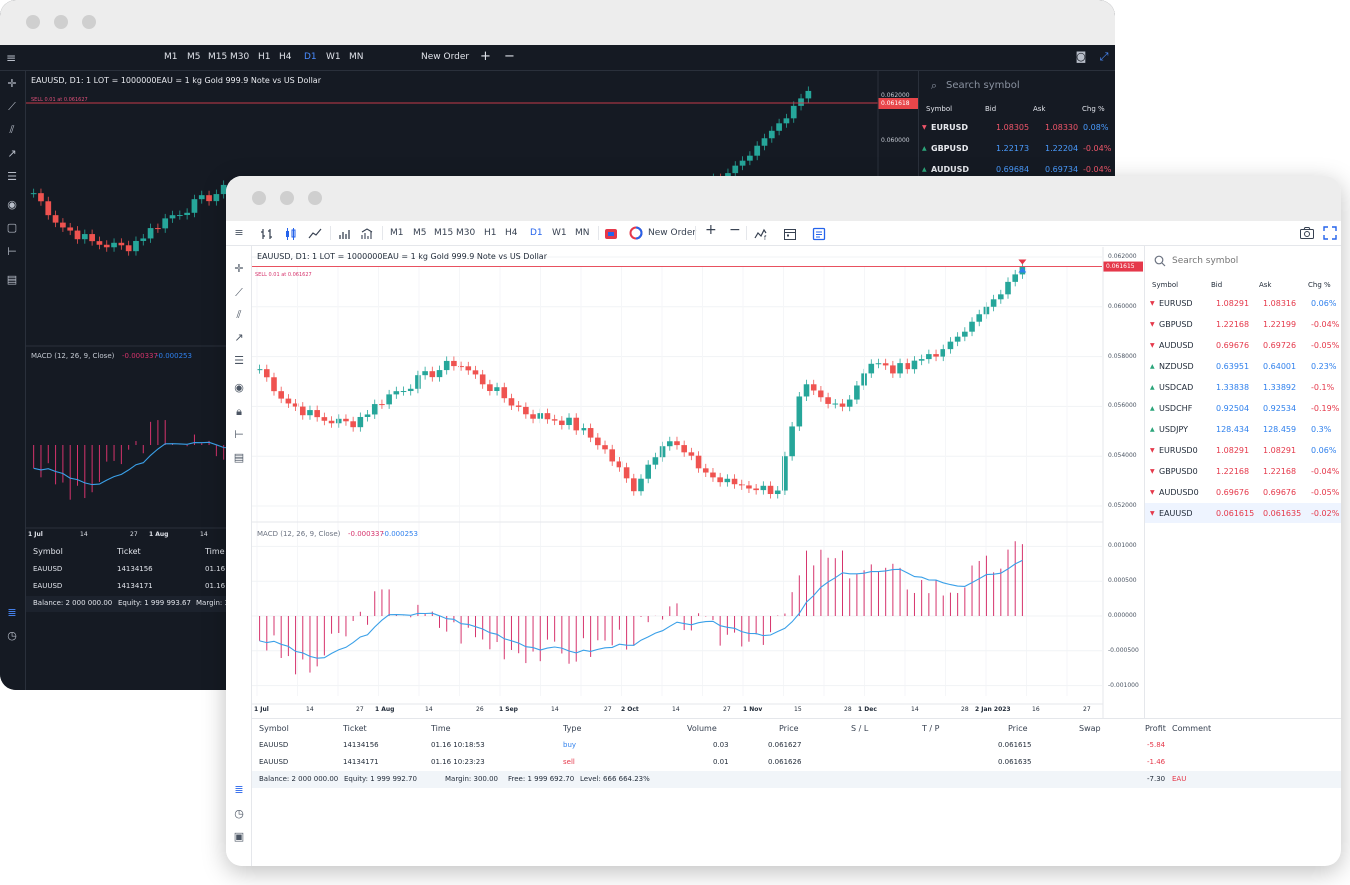  I want to click on watch-symbol: GBPUSD, so click(950, 148).